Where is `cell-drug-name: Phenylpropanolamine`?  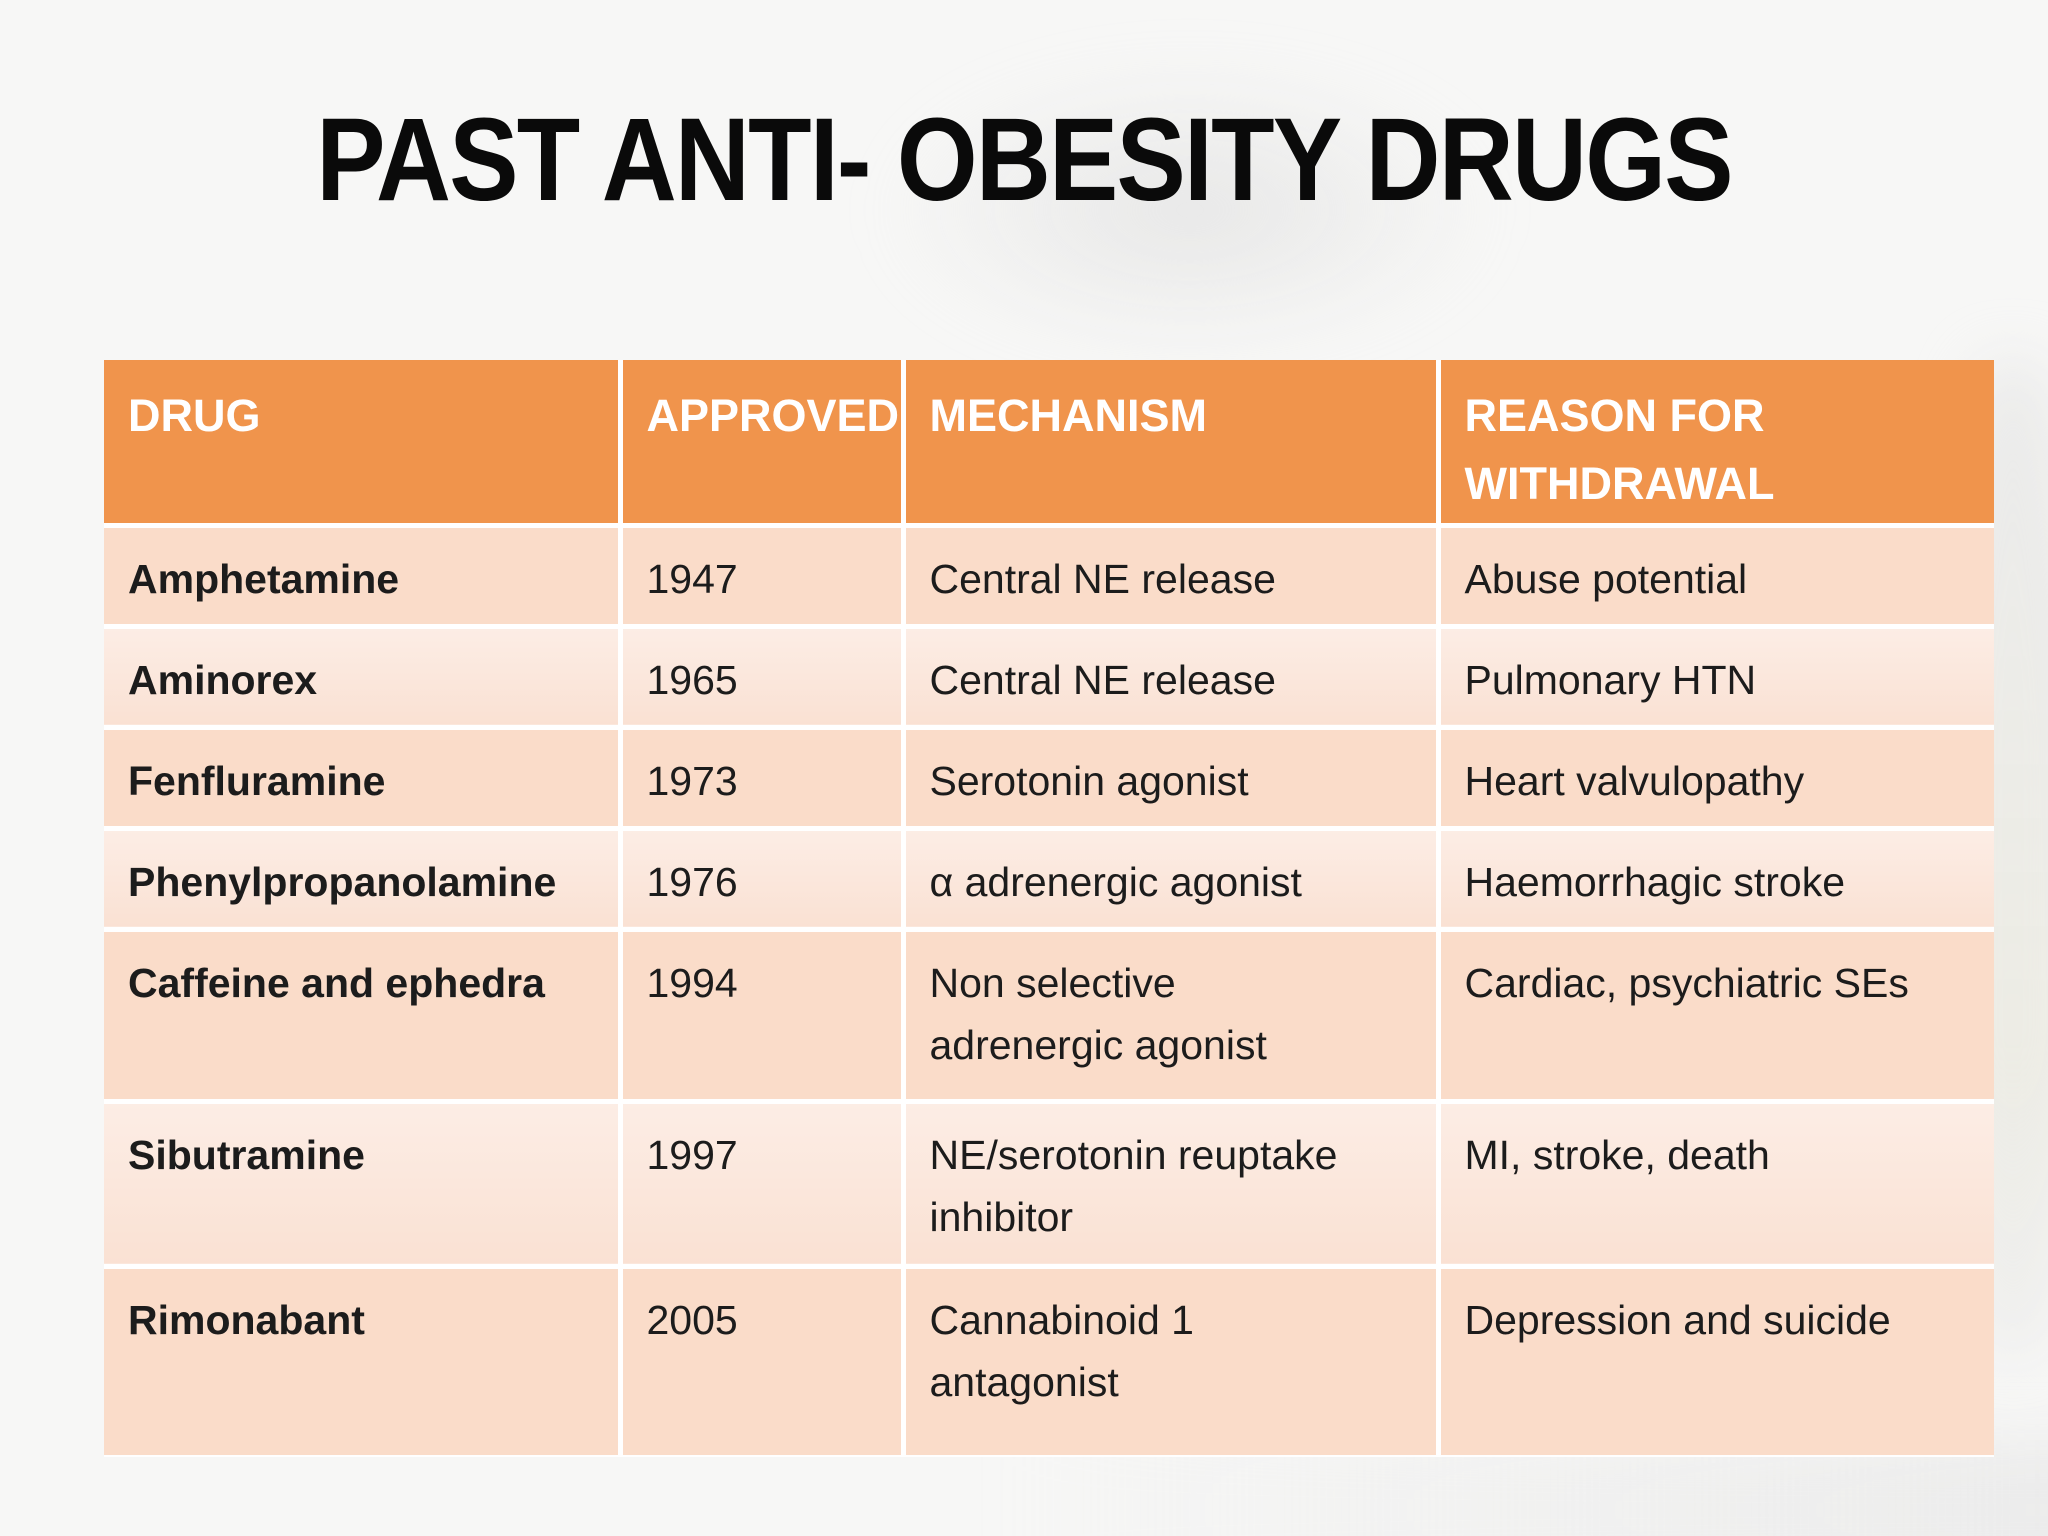
cell-drug-name: Phenylpropanolamine is located at coordinates (363, 880).